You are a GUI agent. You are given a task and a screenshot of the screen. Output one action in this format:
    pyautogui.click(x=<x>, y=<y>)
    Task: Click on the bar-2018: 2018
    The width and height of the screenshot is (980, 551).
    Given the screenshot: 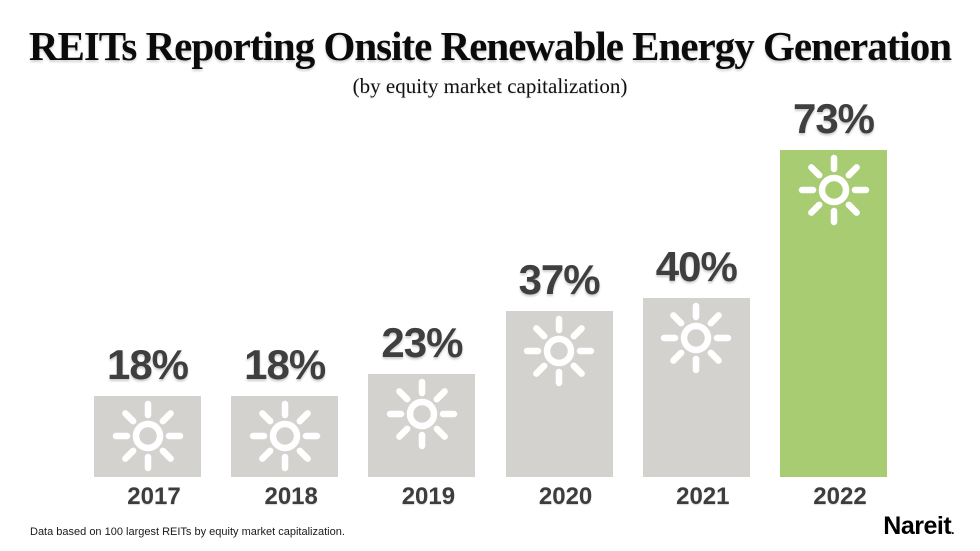 What is the action you would take?
    pyautogui.click(x=285, y=453)
    